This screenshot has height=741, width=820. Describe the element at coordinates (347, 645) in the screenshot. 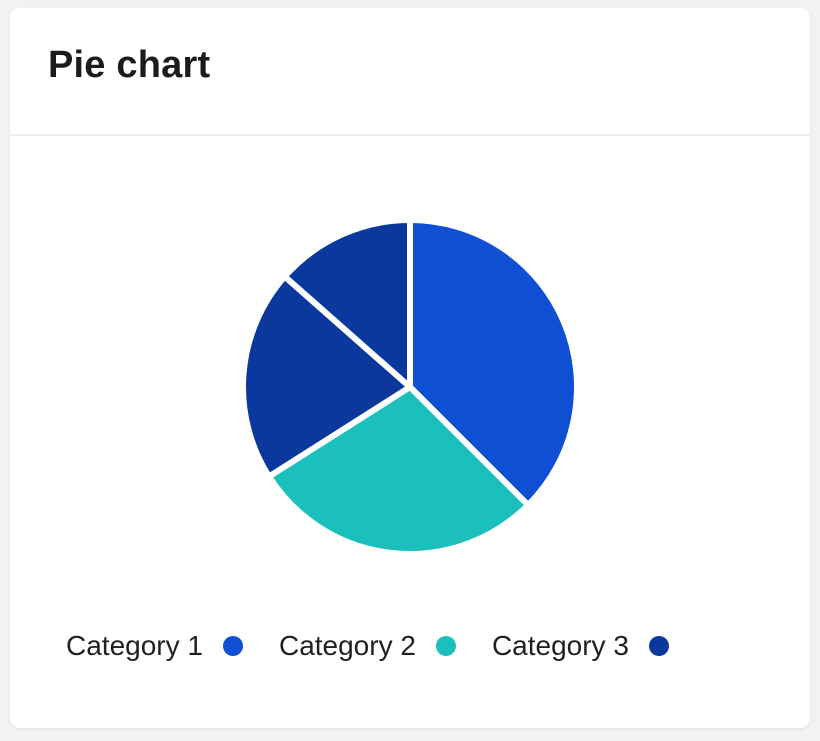

I see `legend-label: Category 2` at that location.